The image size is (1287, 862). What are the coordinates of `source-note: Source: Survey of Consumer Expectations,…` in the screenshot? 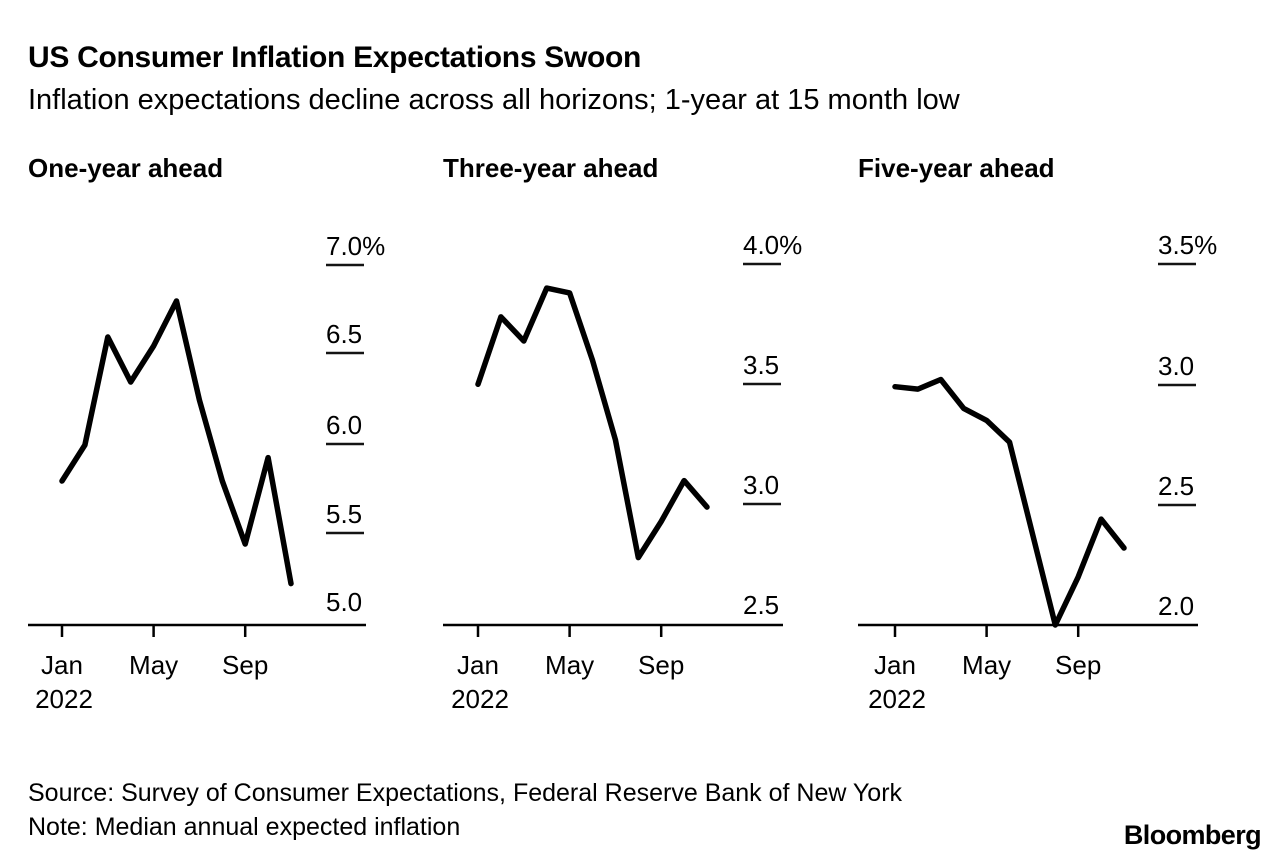 It's located at (465, 793).